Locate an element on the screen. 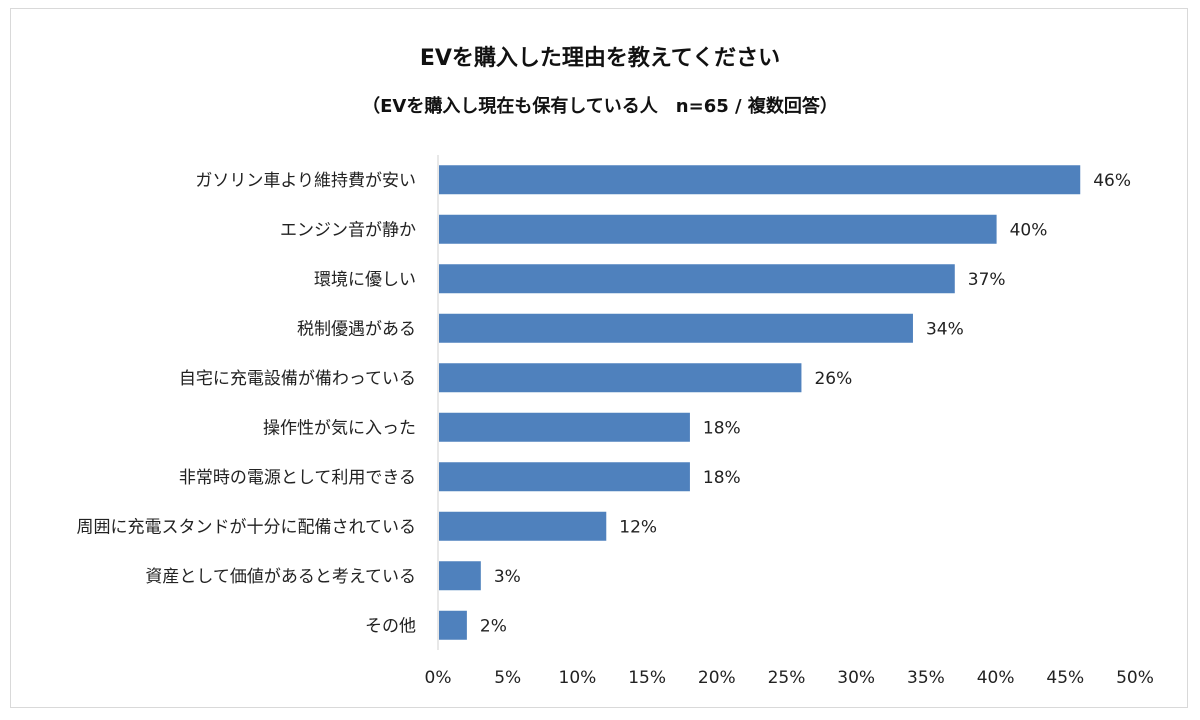 The width and height of the screenshot is (1200, 720). x-tick-label: 20% is located at coordinates (717, 678).